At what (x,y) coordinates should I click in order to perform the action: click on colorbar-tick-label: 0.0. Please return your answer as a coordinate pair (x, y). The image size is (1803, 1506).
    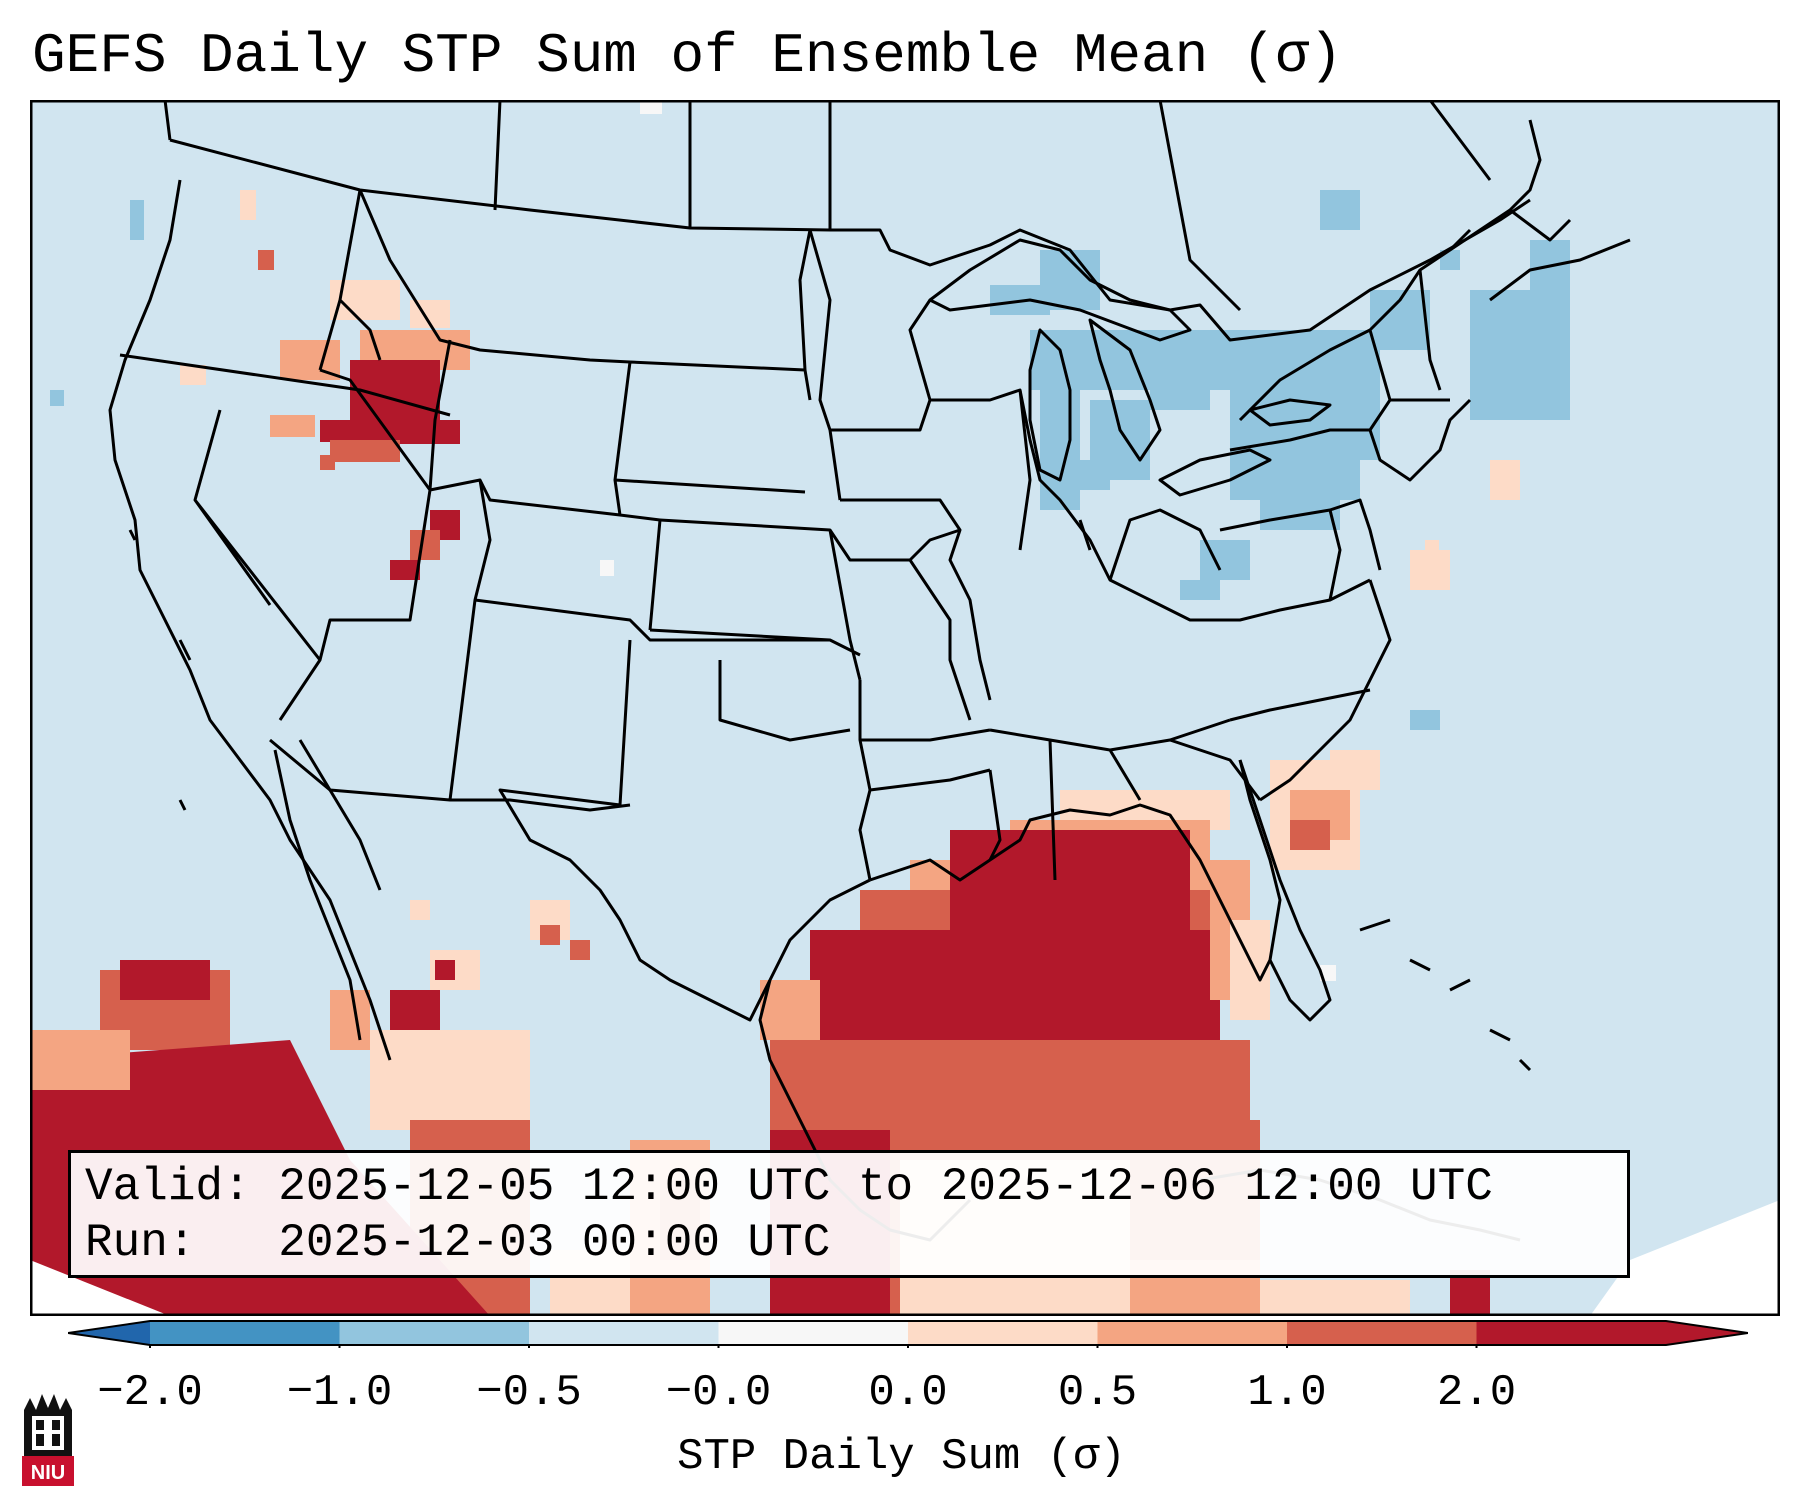
    Looking at the image, I should click on (908, 1393).